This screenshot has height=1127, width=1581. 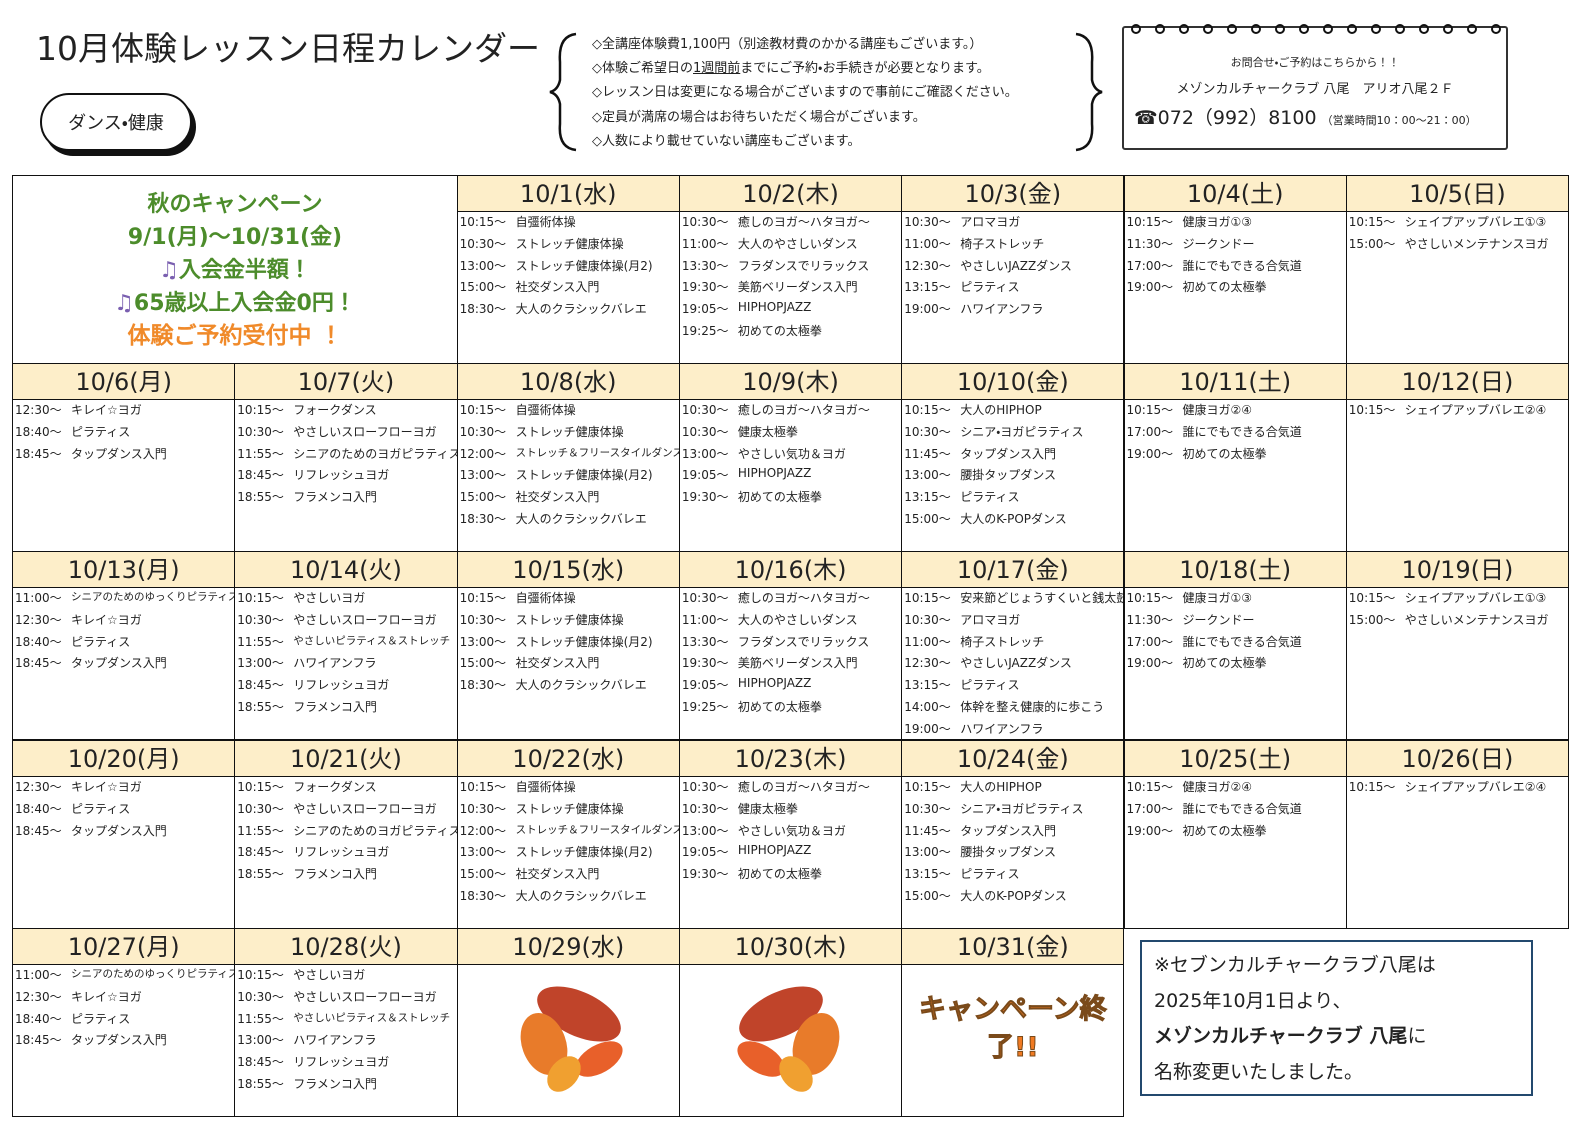 What do you see at coordinates (1457, 759) in the screenshot?
I see `day-date: 10/26(日)` at bounding box center [1457, 759].